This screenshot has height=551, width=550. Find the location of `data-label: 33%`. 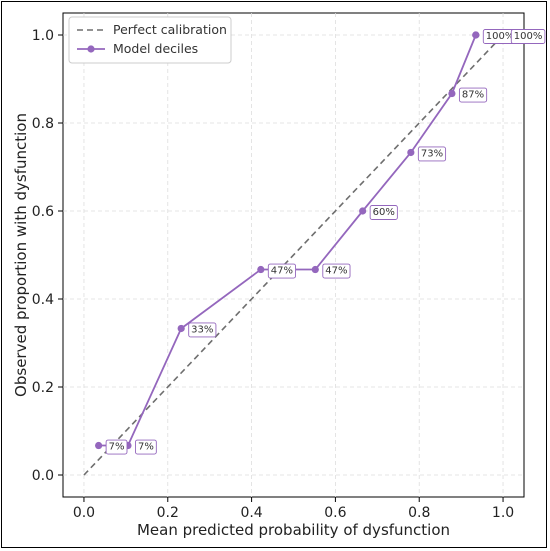

data-label: 33% is located at coordinates (202, 330).